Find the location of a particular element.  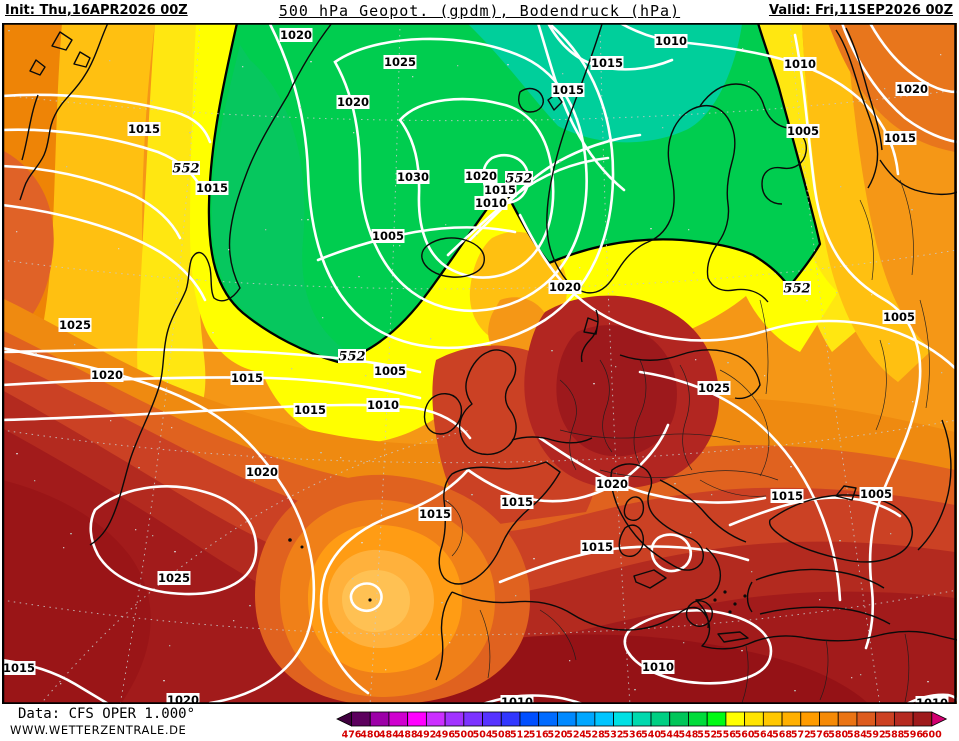

colorbar-tick: 540 is located at coordinates (651, 735).